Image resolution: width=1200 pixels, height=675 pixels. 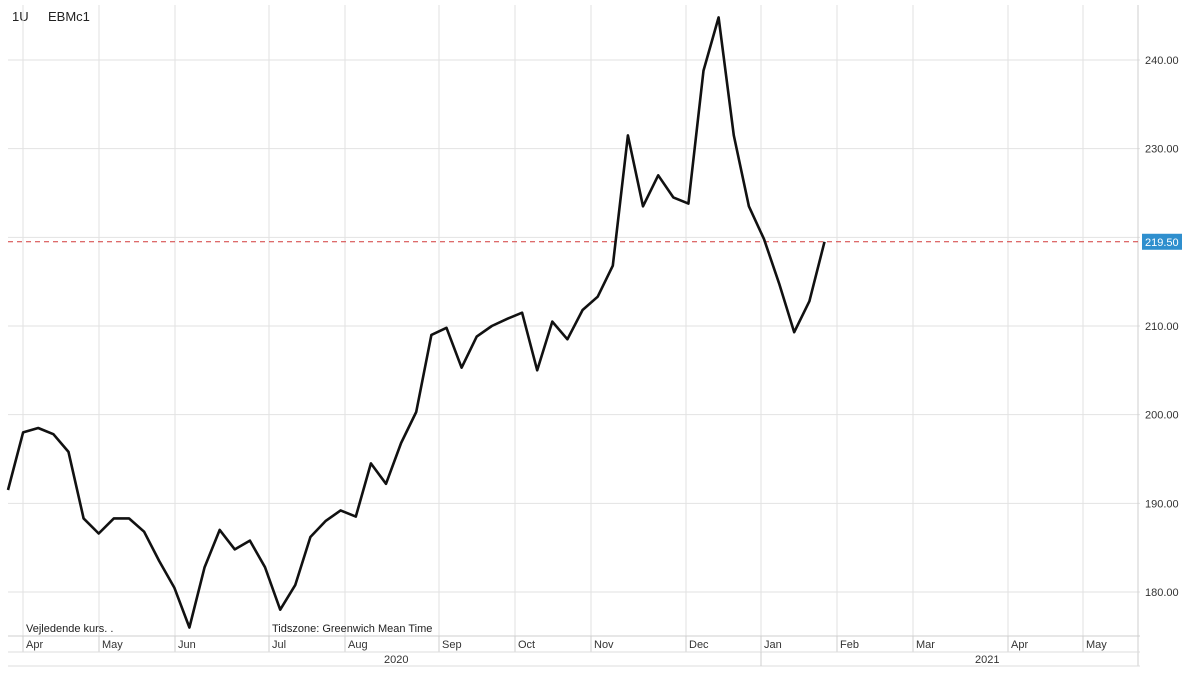 What do you see at coordinates (187, 645) in the screenshot?
I see `x-tick-label: Jun` at bounding box center [187, 645].